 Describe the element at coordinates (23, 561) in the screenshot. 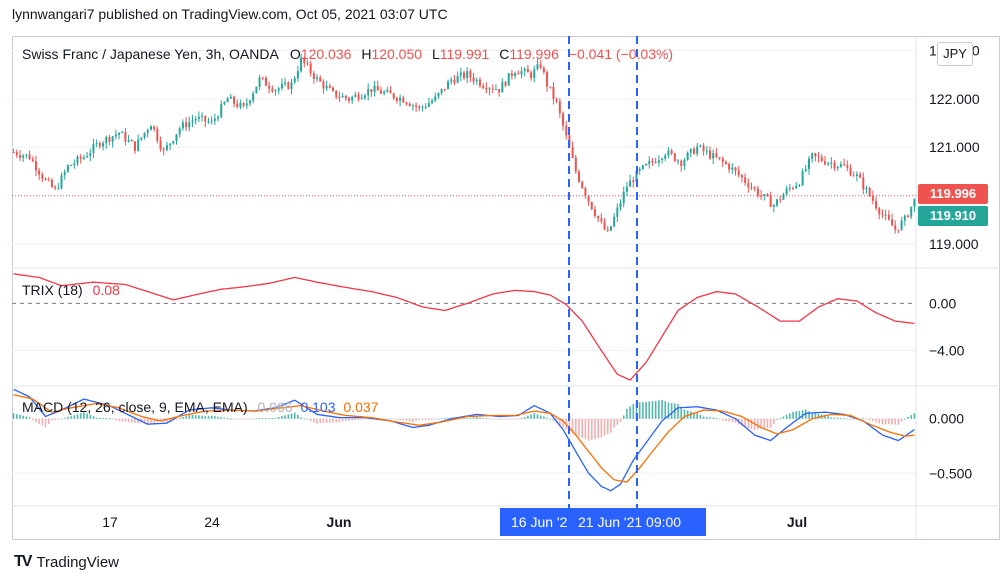

I see `tradingview-logo-icon: TV` at that location.